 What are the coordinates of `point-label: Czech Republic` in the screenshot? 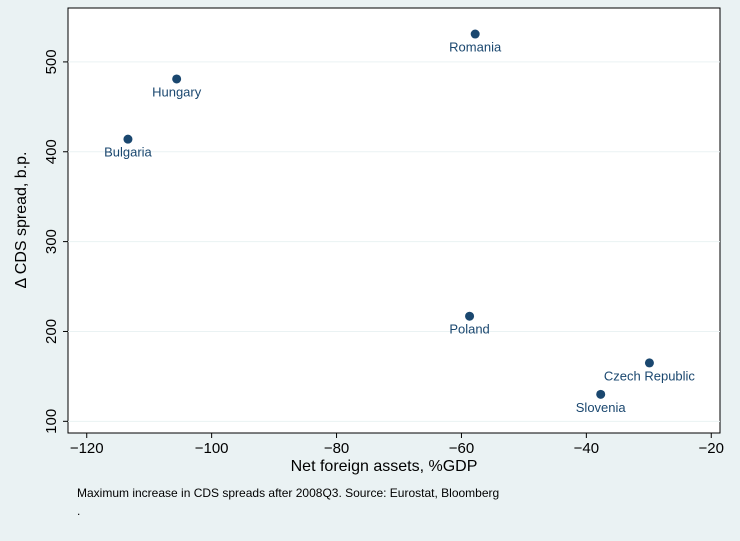 It's located at (650, 375).